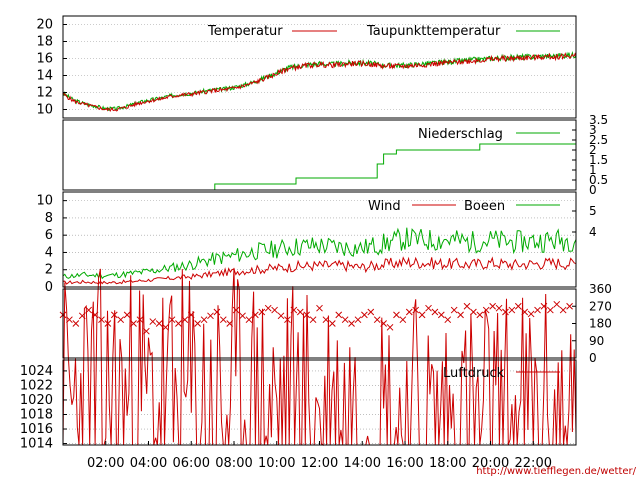 This screenshot has width=640, height=480. Describe the element at coordinates (362, 463) in the screenshot. I see `x-tick-label: 14:00` at that location.